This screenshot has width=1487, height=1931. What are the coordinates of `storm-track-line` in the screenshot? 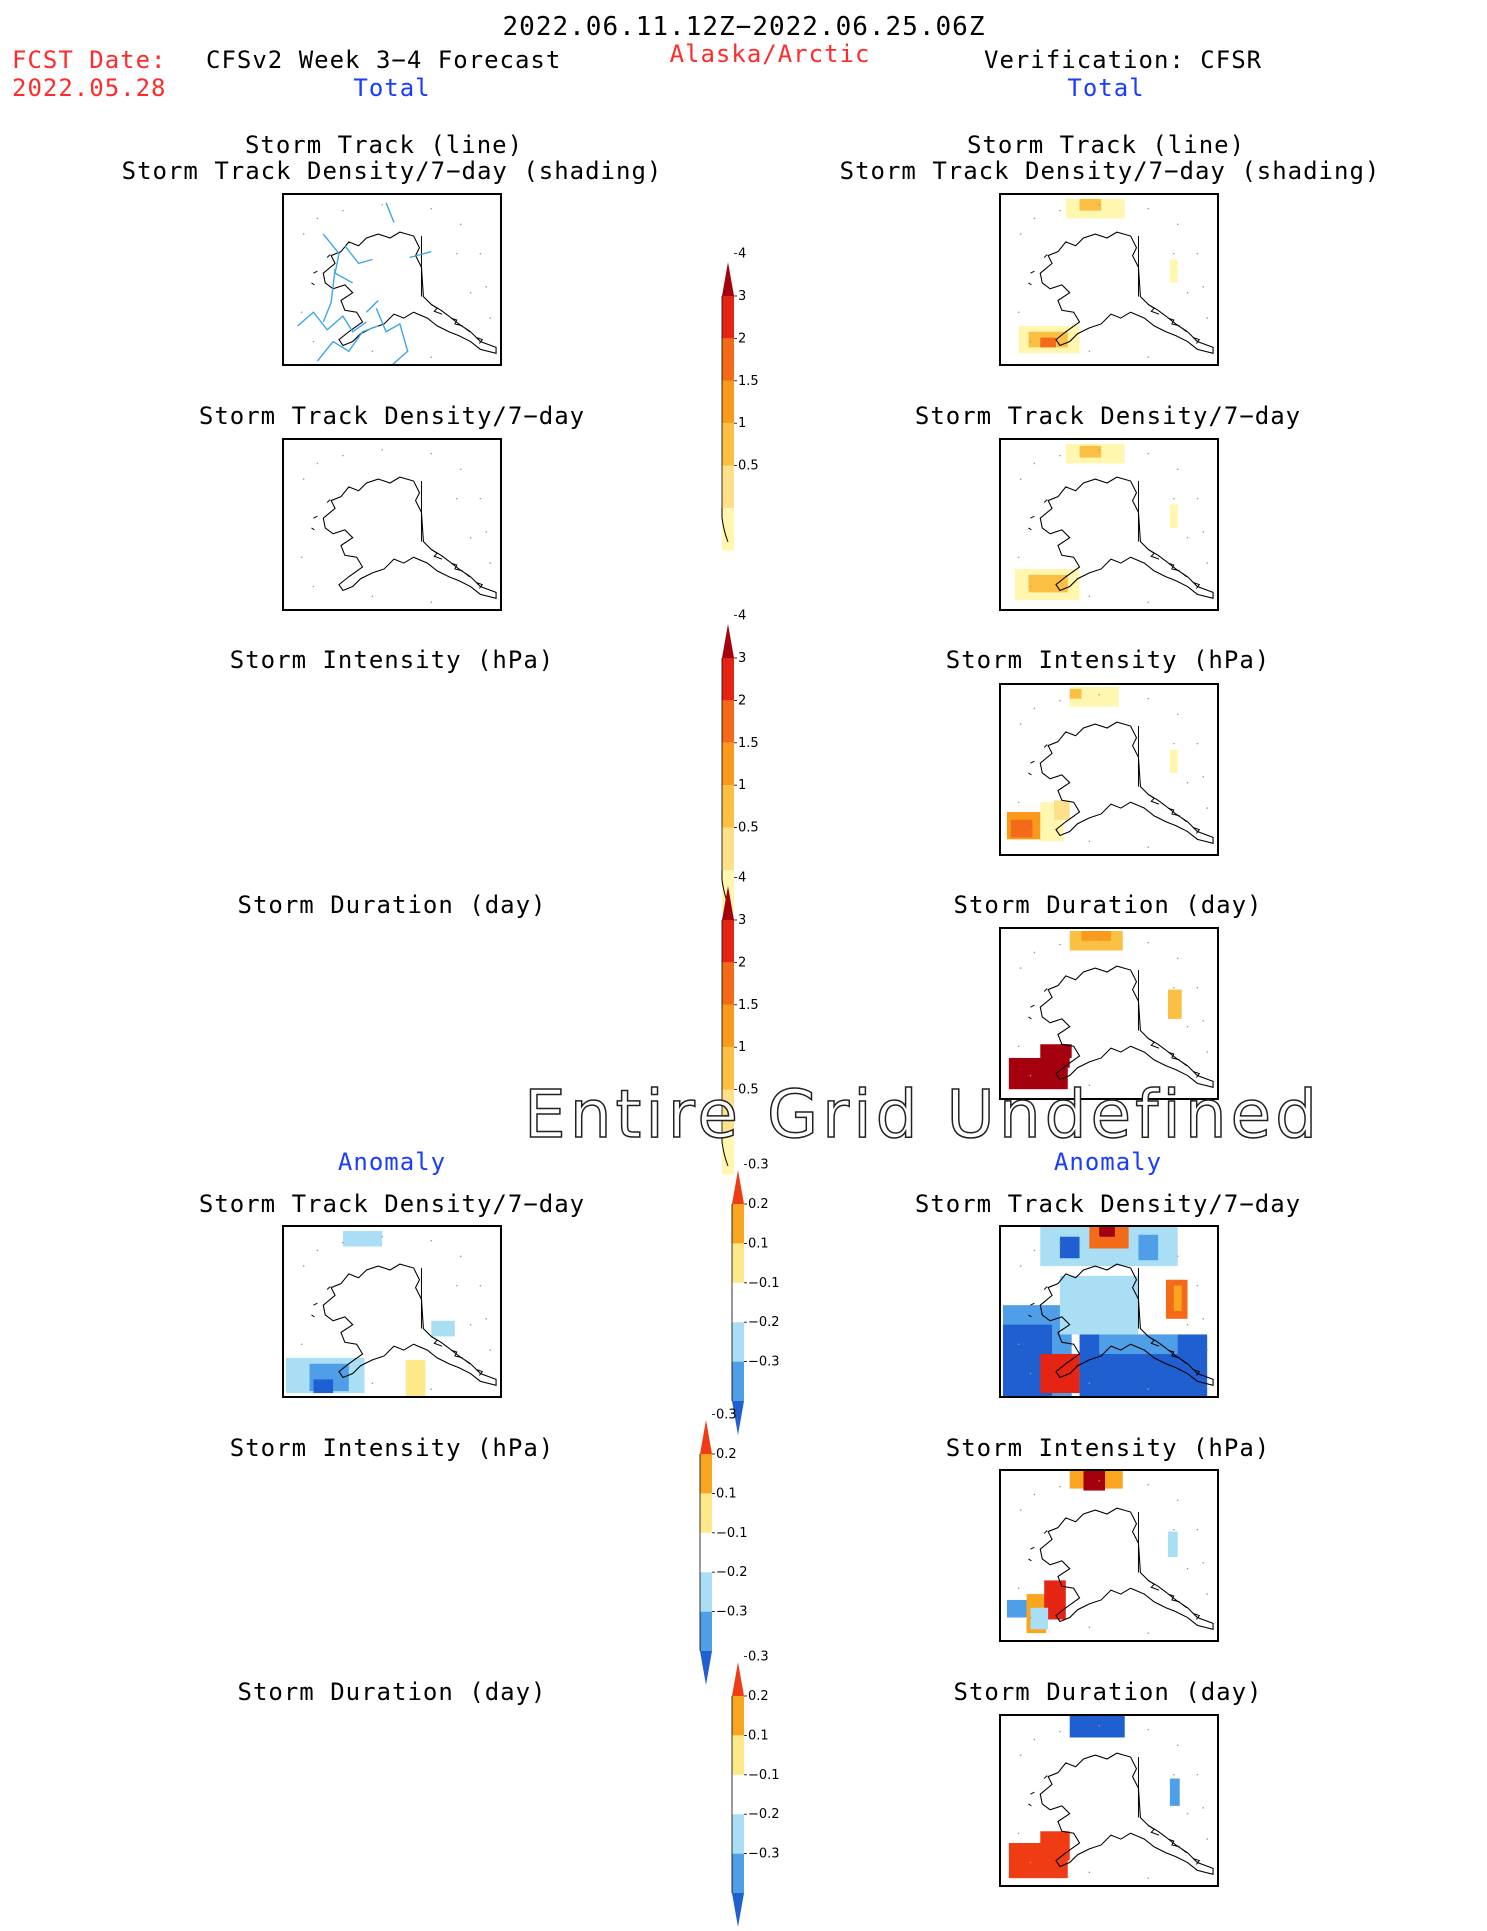 It's located at (372, 306).